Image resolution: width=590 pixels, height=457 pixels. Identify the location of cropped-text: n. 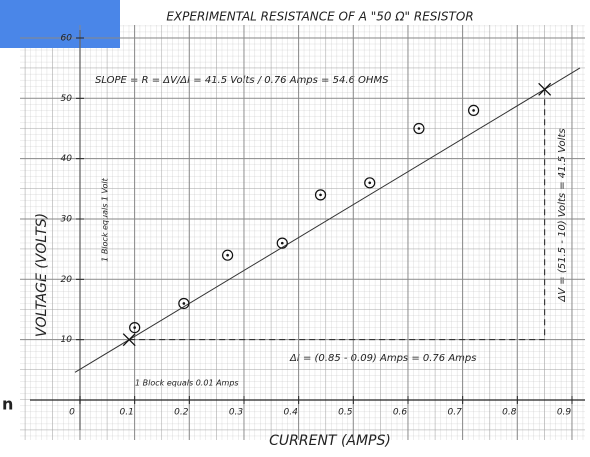
(7, 404).